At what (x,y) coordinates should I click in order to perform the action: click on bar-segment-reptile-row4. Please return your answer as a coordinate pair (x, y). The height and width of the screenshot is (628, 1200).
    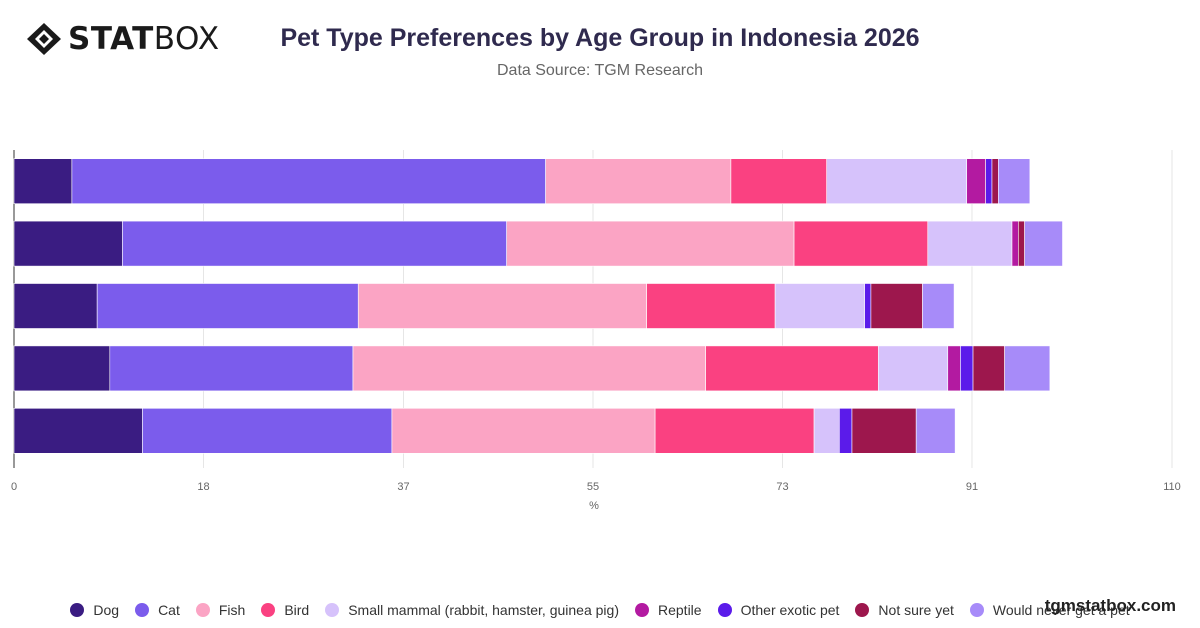
    Looking at the image, I should click on (954, 368).